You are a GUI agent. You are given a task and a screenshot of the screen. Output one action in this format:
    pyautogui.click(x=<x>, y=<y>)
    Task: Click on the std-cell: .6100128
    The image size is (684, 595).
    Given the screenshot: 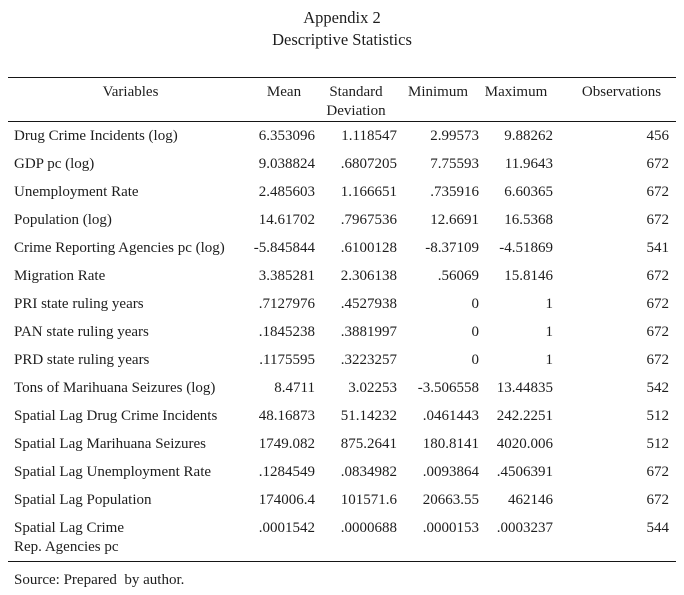 What is the action you would take?
    pyautogui.click(x=368, y=247)
    